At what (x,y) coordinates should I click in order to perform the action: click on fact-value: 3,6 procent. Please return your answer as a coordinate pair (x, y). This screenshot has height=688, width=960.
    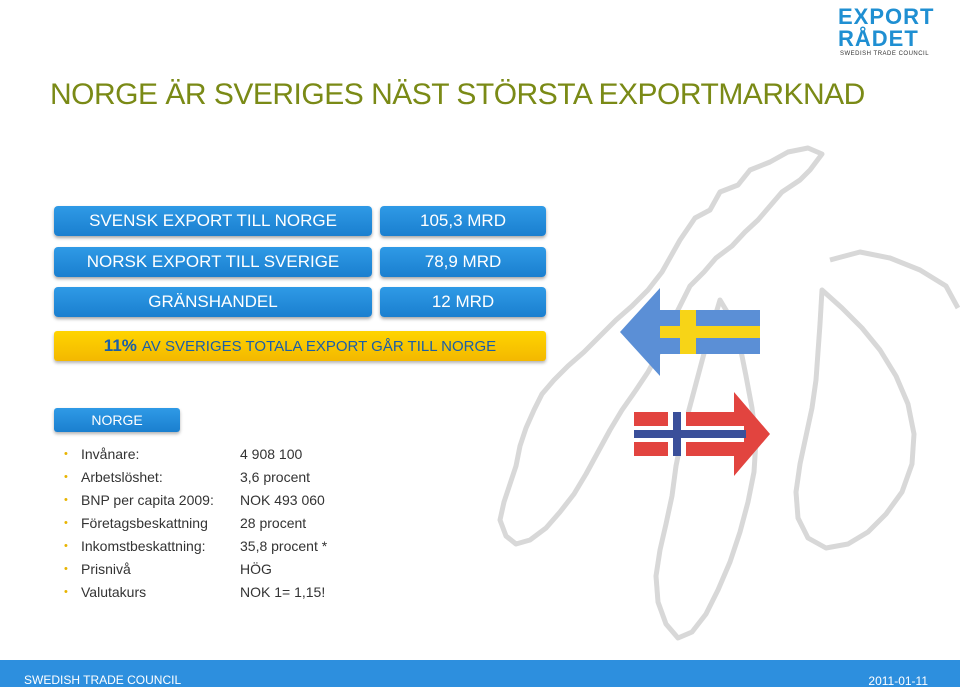
    Looking at the image, I should click on (275, 477).